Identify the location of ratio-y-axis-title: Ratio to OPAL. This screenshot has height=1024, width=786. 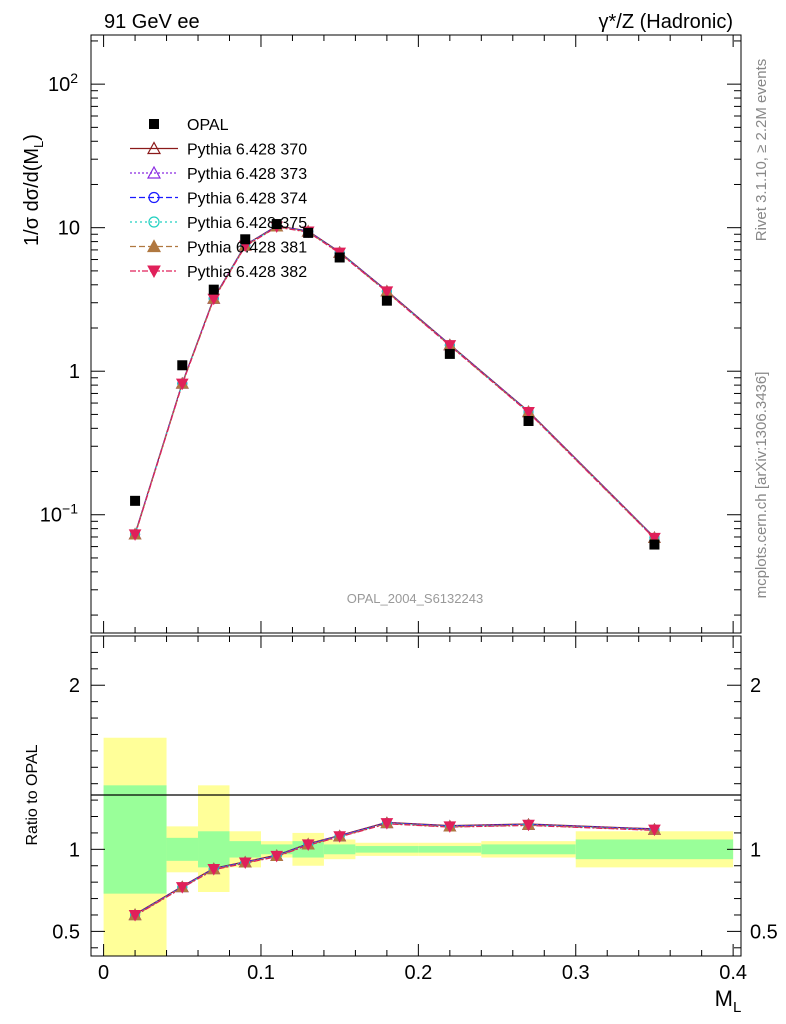
(32, 794).